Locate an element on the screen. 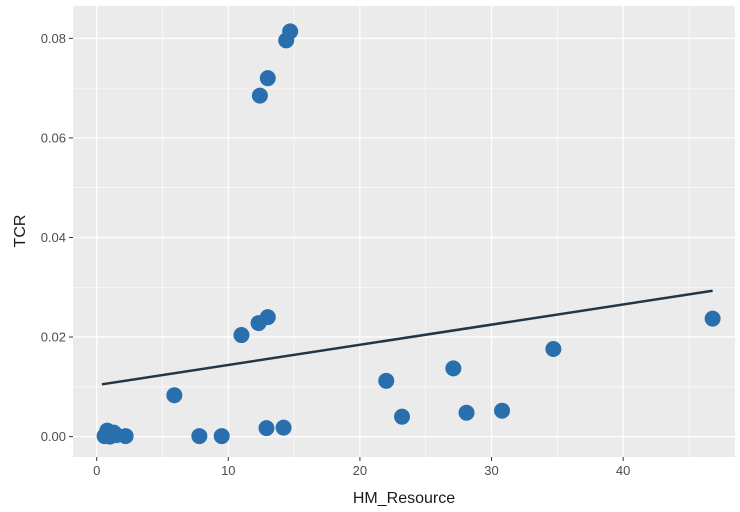 Image resolution: width=740 pixels, height=512 pixels. y-tick-label: 0.06 is located at coordinates (53, 137).